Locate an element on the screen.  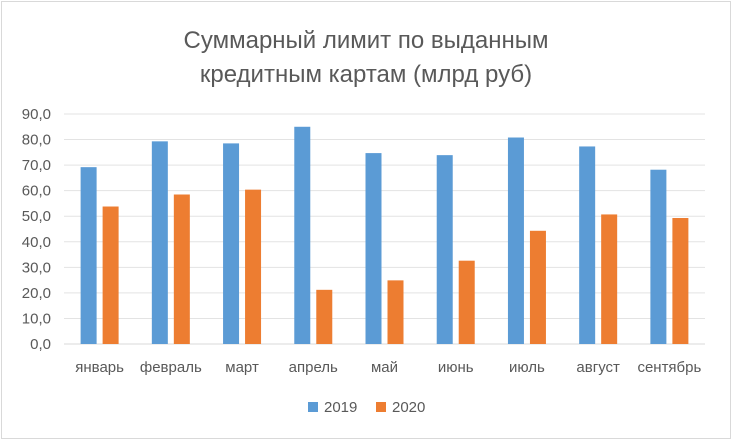
x-category-label: февраль is located at coordinates (171, 367).